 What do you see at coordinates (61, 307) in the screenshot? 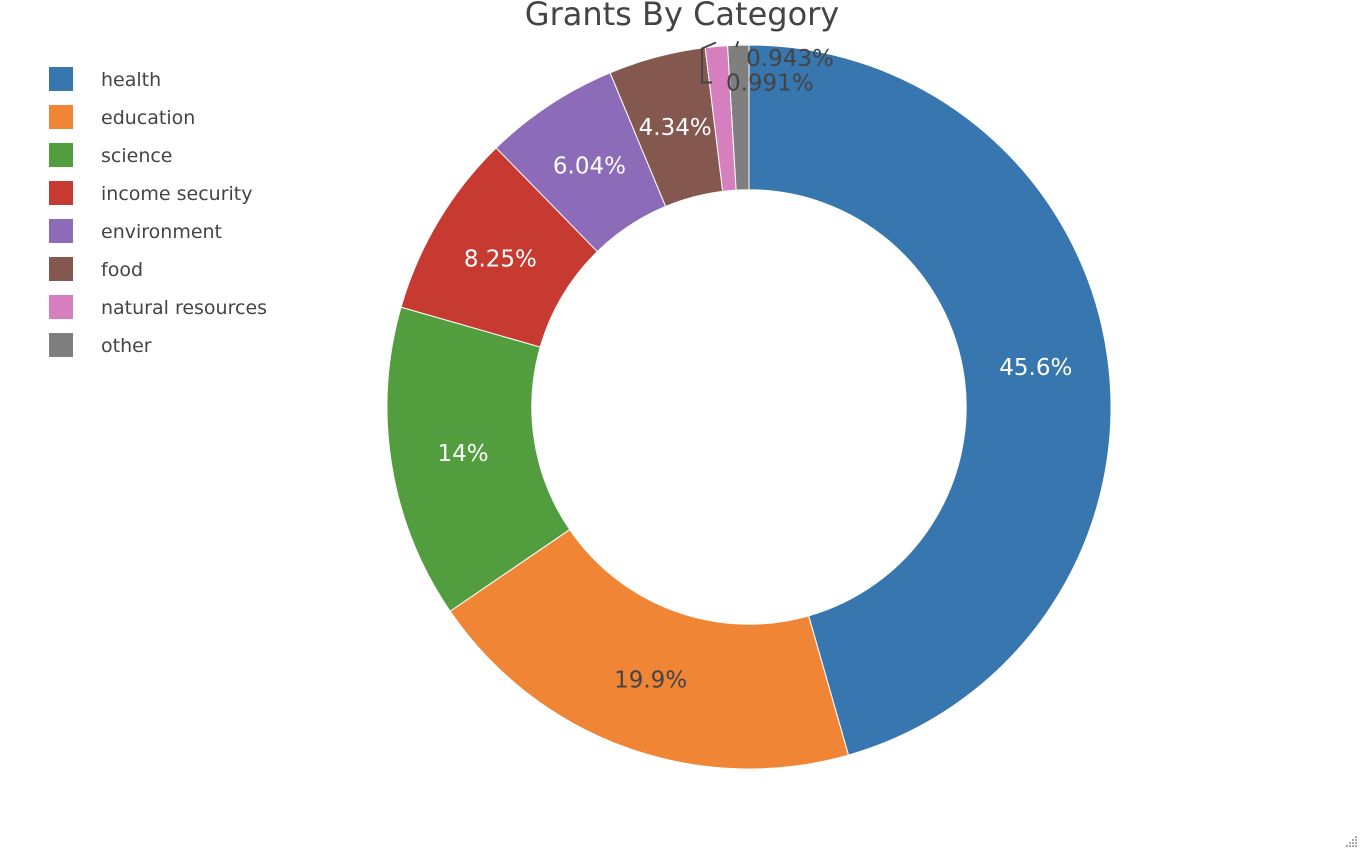
I see `legend-swatch-natural-resources` at bounding box center [61, 307].